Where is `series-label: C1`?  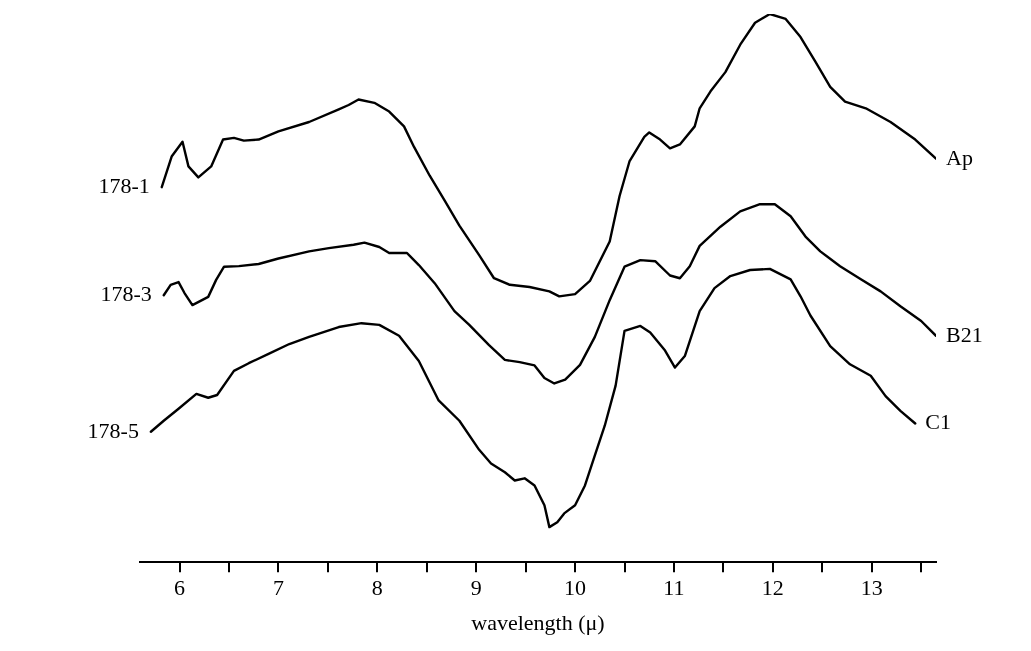 series-label: C1 is located at coordinates (938, 422).